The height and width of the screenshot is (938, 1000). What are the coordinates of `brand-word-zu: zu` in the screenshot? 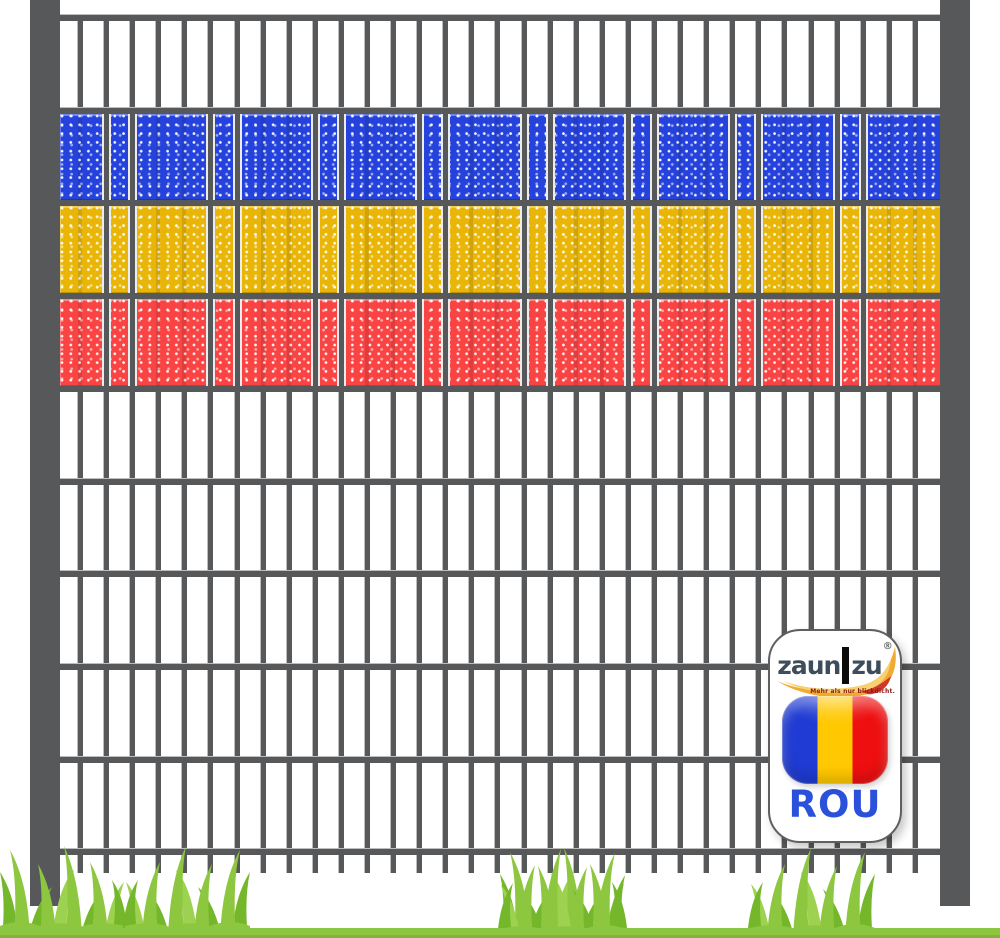 It's located at (866, 665).